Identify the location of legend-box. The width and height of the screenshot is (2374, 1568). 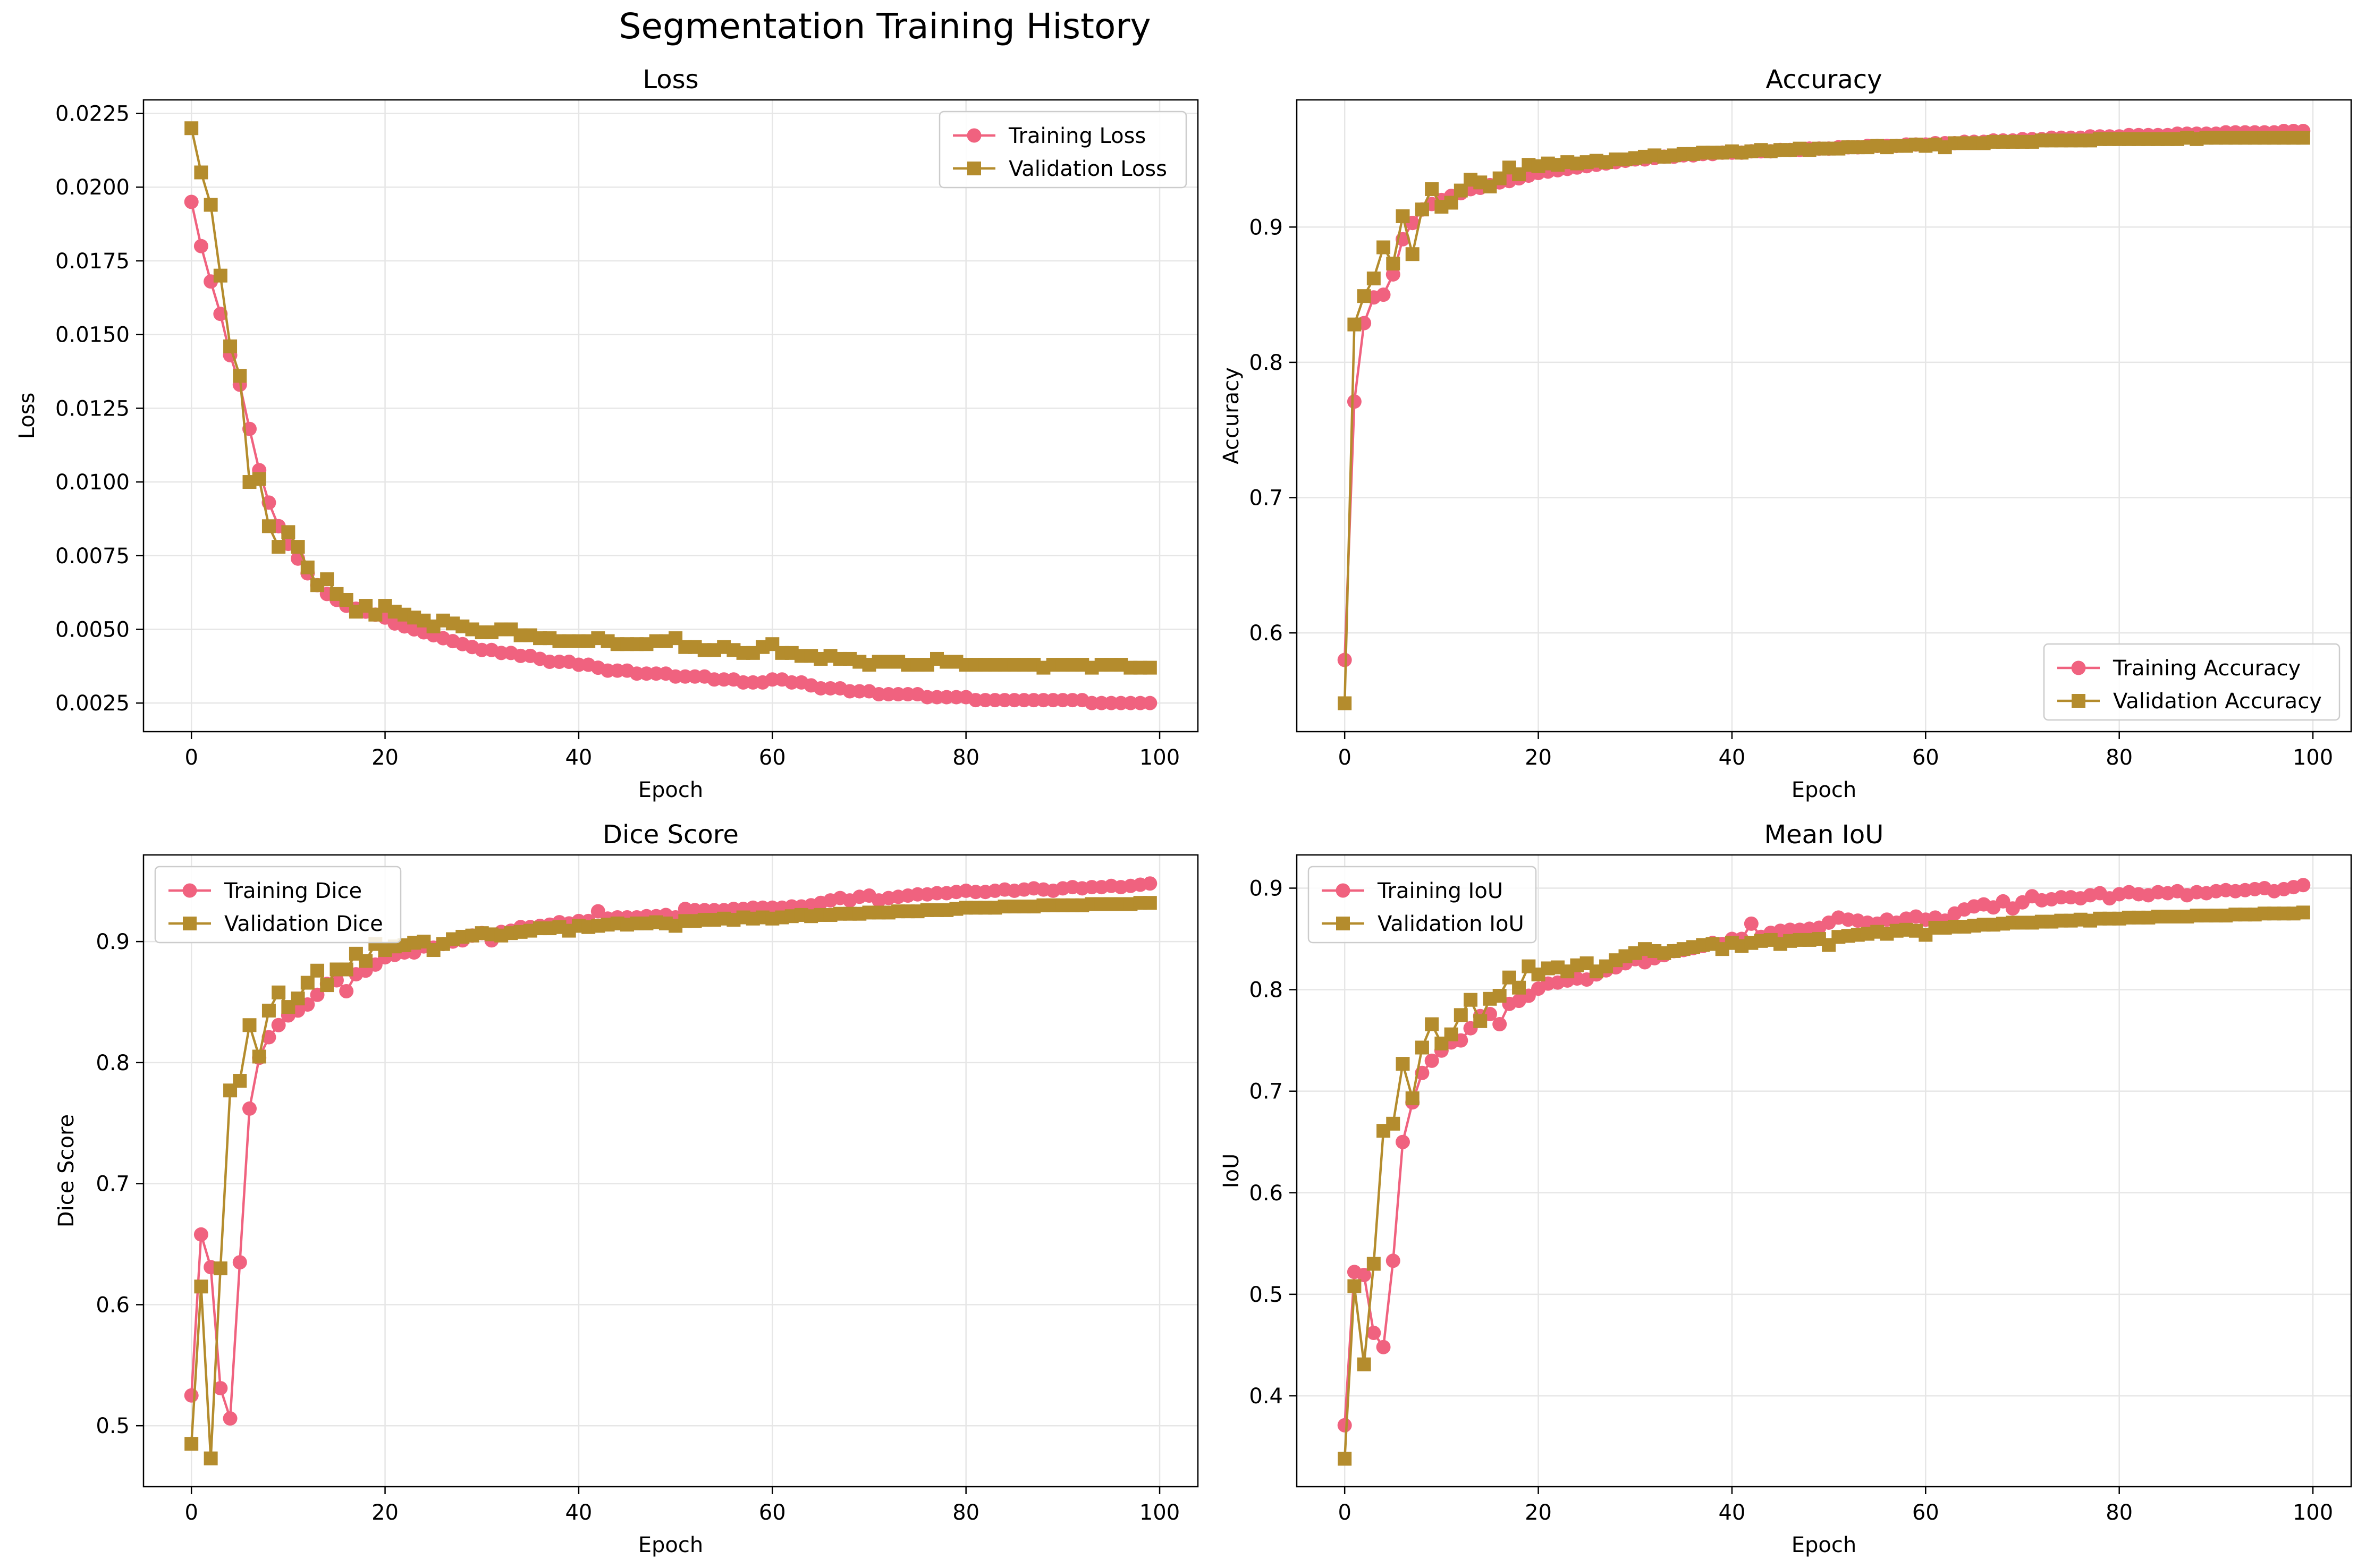
(278, 905).